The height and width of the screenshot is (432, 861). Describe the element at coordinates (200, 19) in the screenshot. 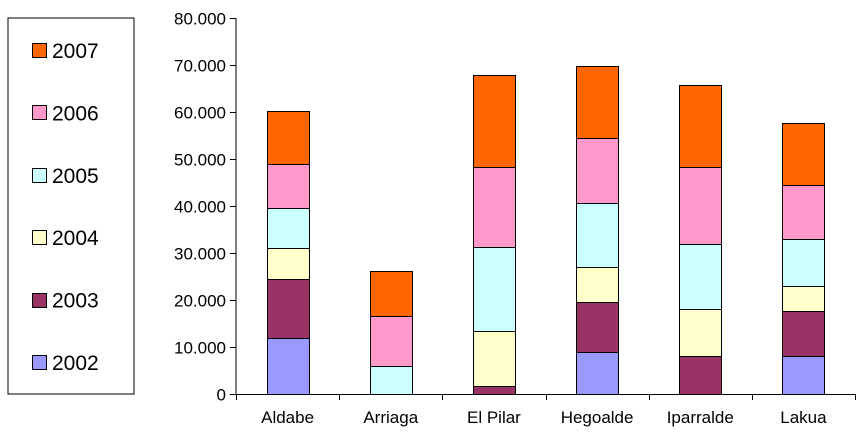

I see `y-tick-label: 80.000` at that location.